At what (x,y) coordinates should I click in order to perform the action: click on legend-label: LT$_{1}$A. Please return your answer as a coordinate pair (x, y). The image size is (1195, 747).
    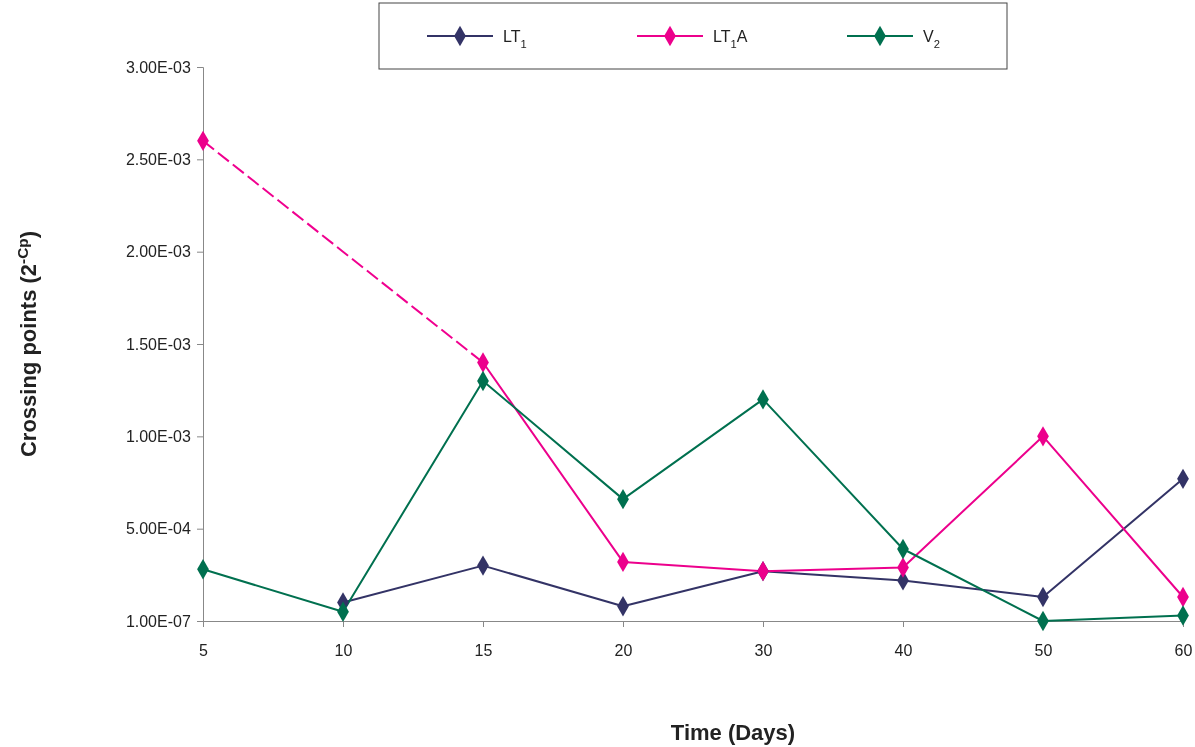
    Looking at the image, I should click on (730, 39).